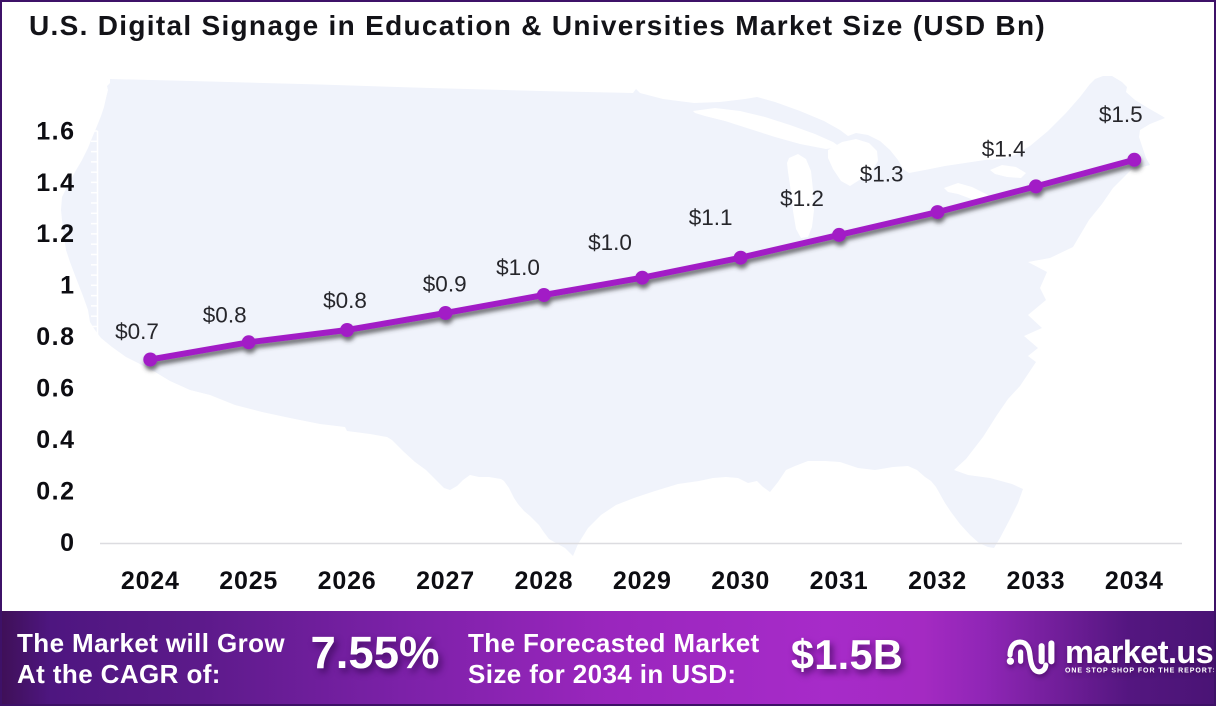 This screenshot has width=1216, height=706. What do you see at coordinates (543, 581) in the screenshot?
I see `svg-text: 2028` at bounding box center [543, 581].